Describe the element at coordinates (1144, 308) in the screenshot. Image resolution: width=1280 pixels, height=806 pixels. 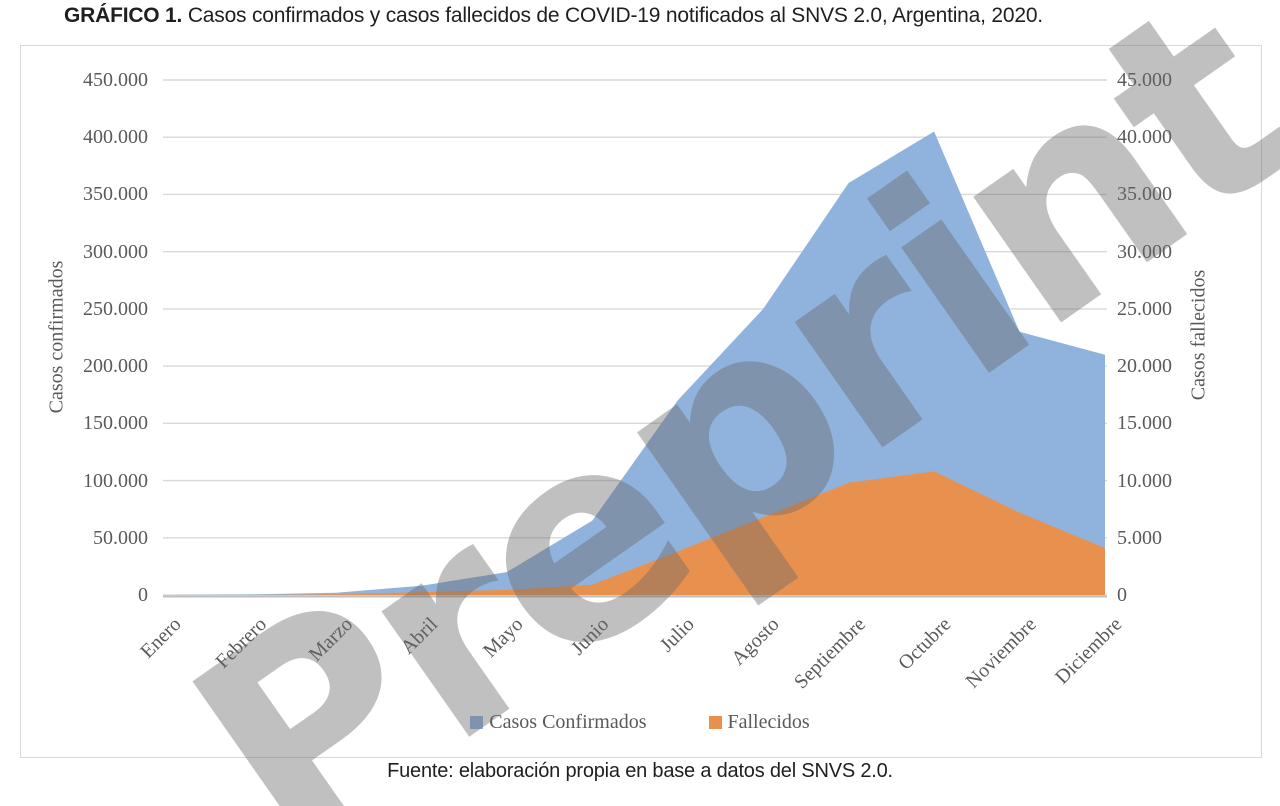
I see `y-right-tick-label: 25.000` at that location.